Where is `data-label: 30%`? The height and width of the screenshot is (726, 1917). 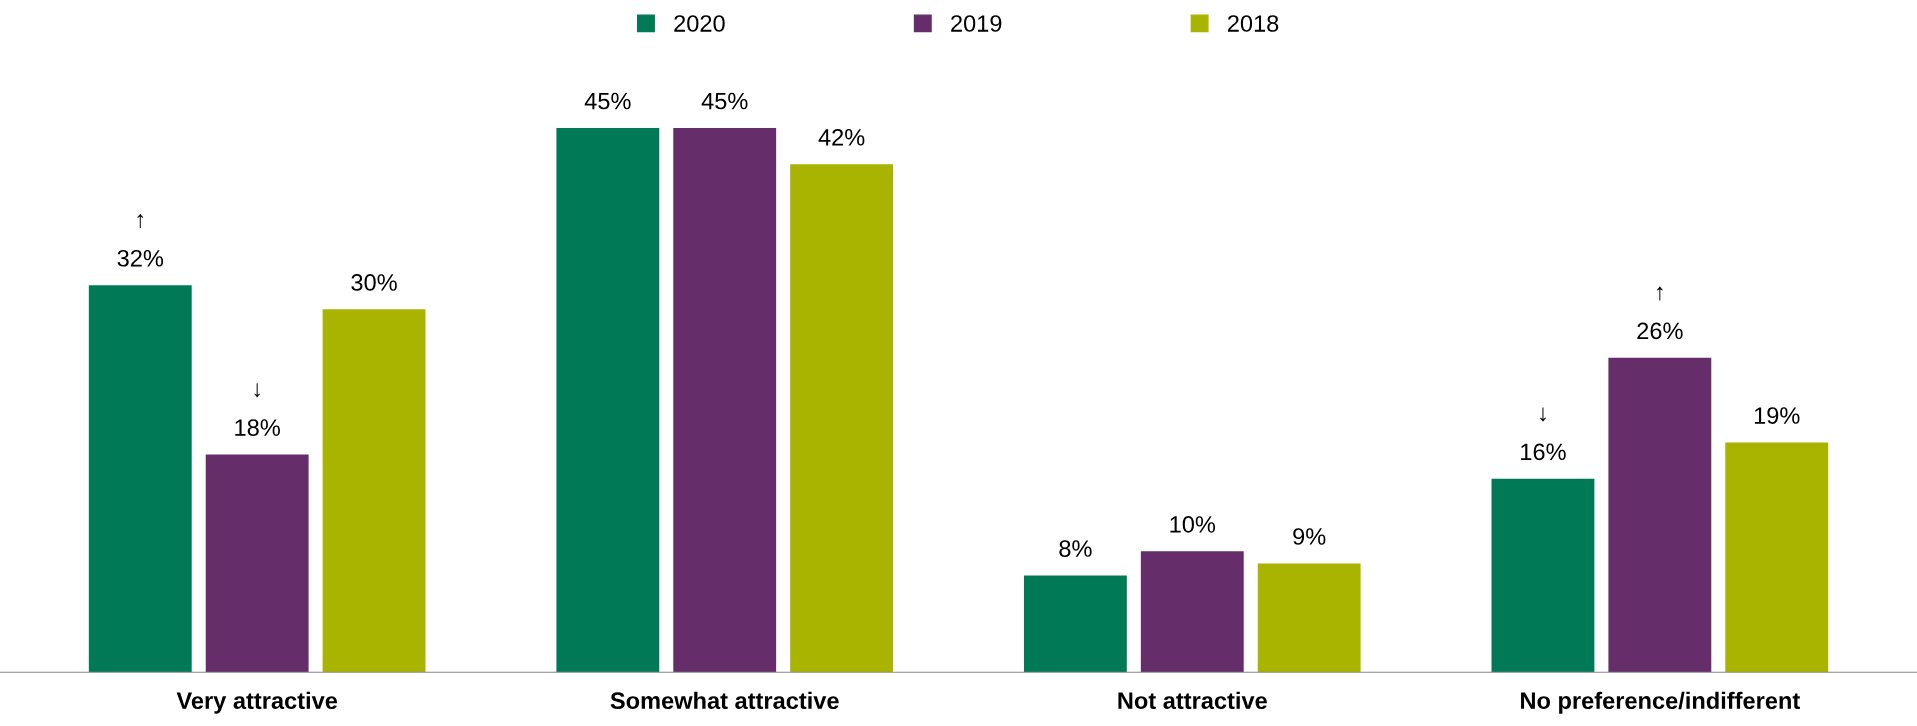 data-label: 30% is located at coordinates (374, 282).